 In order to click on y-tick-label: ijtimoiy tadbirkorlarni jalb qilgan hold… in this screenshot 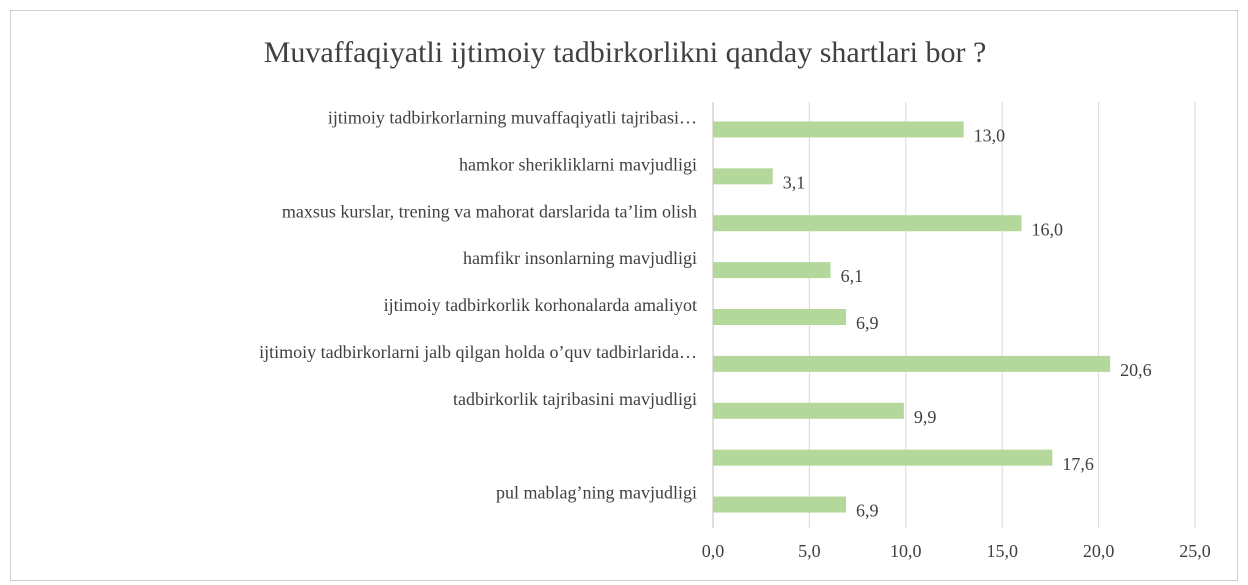, I will do `click(478, 352)`.